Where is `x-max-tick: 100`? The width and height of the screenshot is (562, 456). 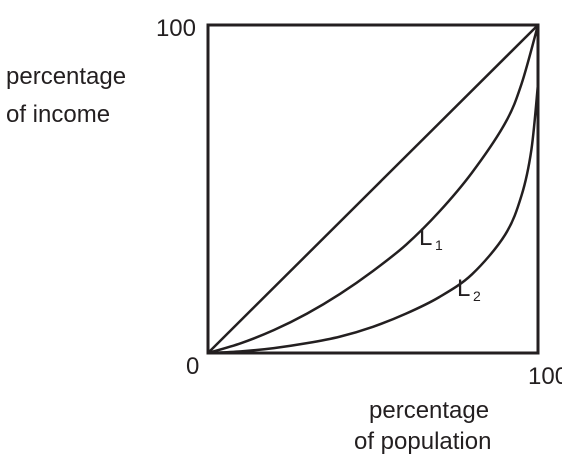 x-max-tick: 100 is located at coordinates (545, 376).